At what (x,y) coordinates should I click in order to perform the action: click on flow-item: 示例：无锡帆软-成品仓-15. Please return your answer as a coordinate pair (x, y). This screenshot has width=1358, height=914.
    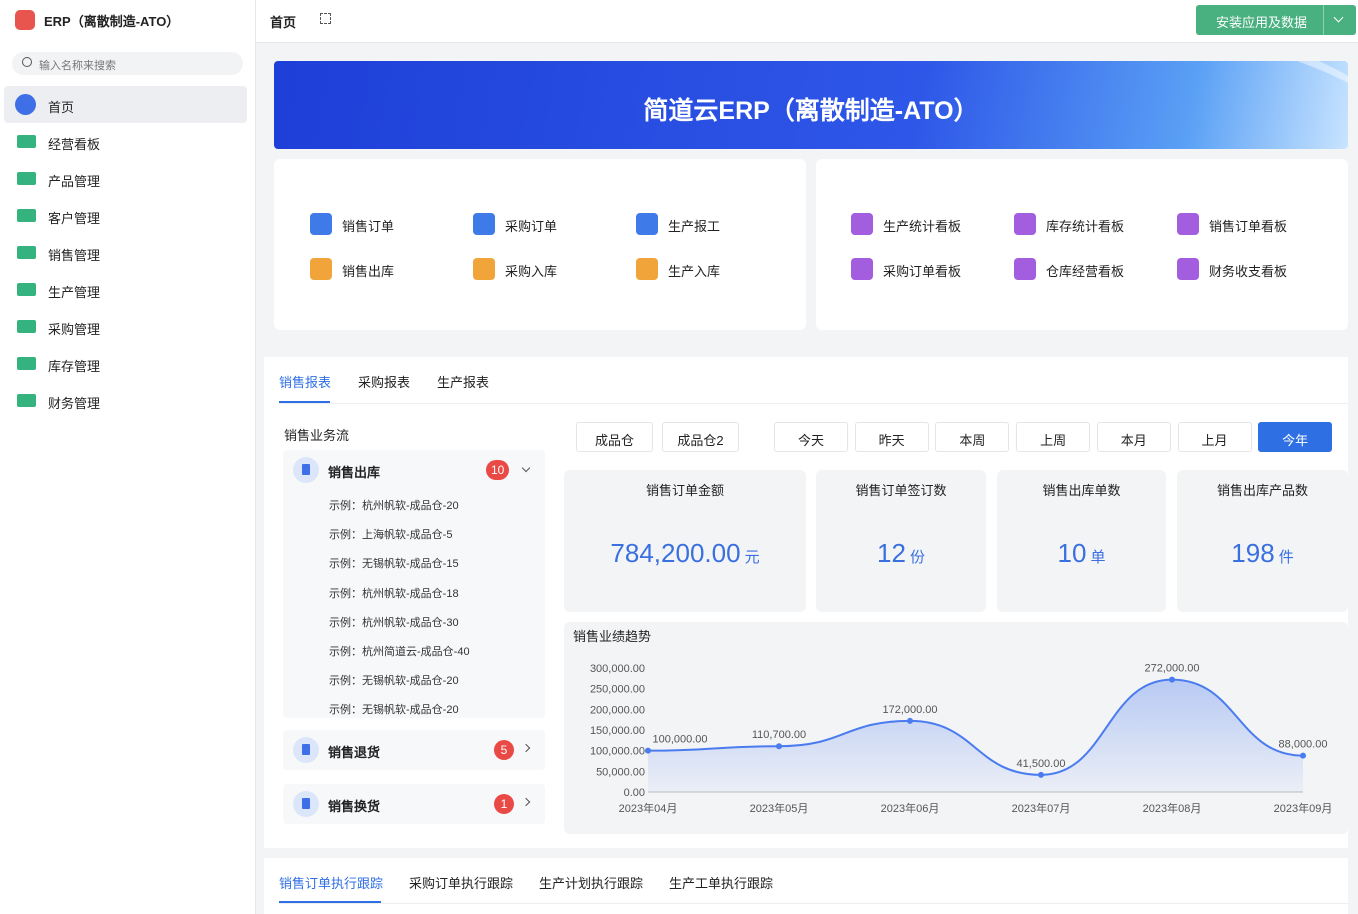
    Looking at the image, I should click on (394, 564).